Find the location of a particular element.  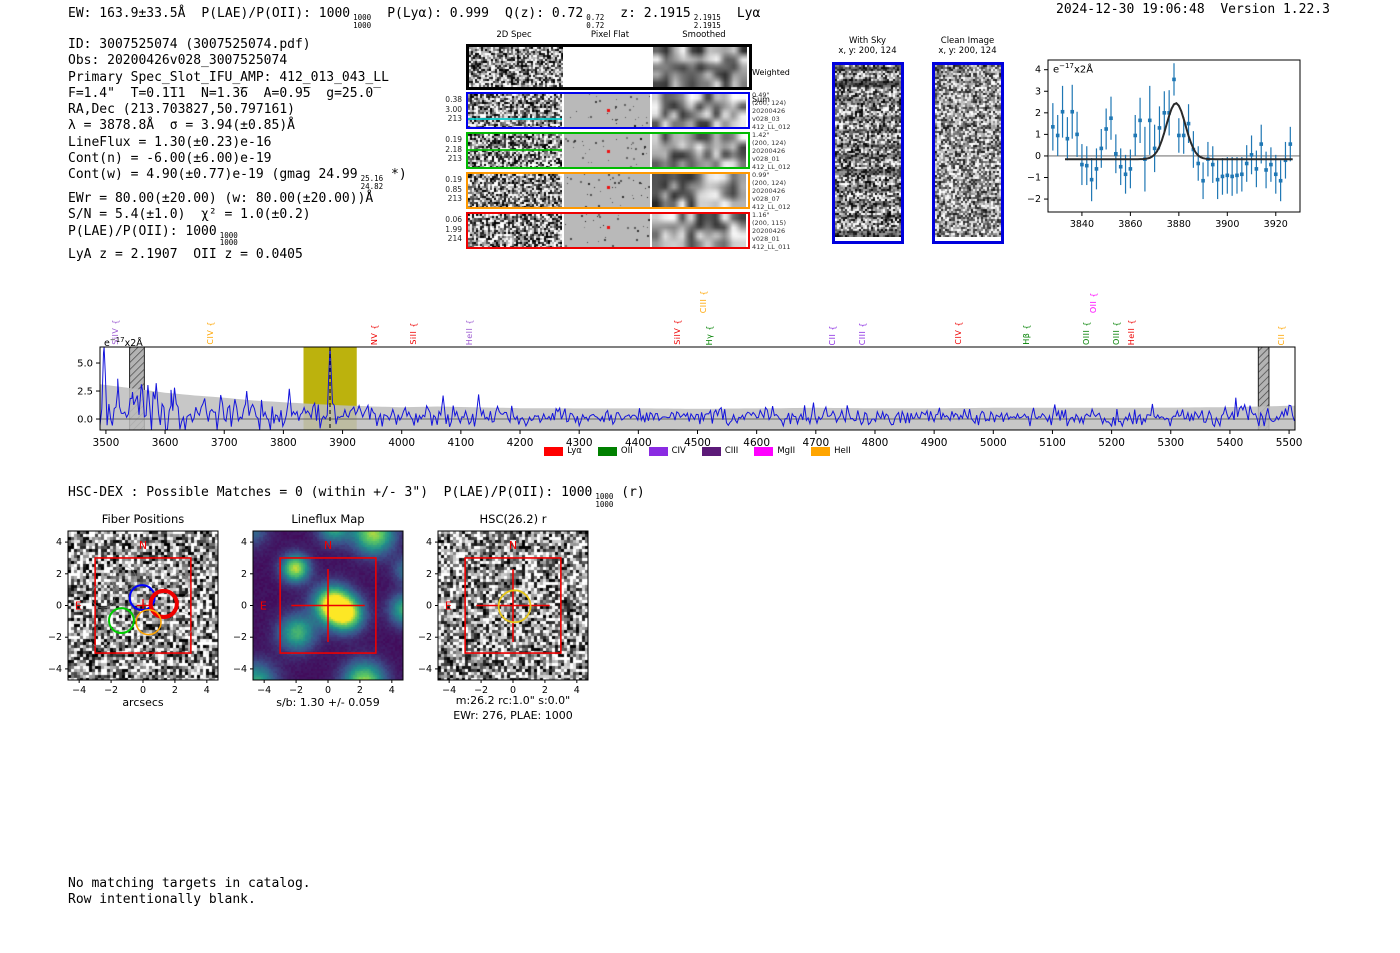

tick-label: 5000 is located at coordinates (993, 443).